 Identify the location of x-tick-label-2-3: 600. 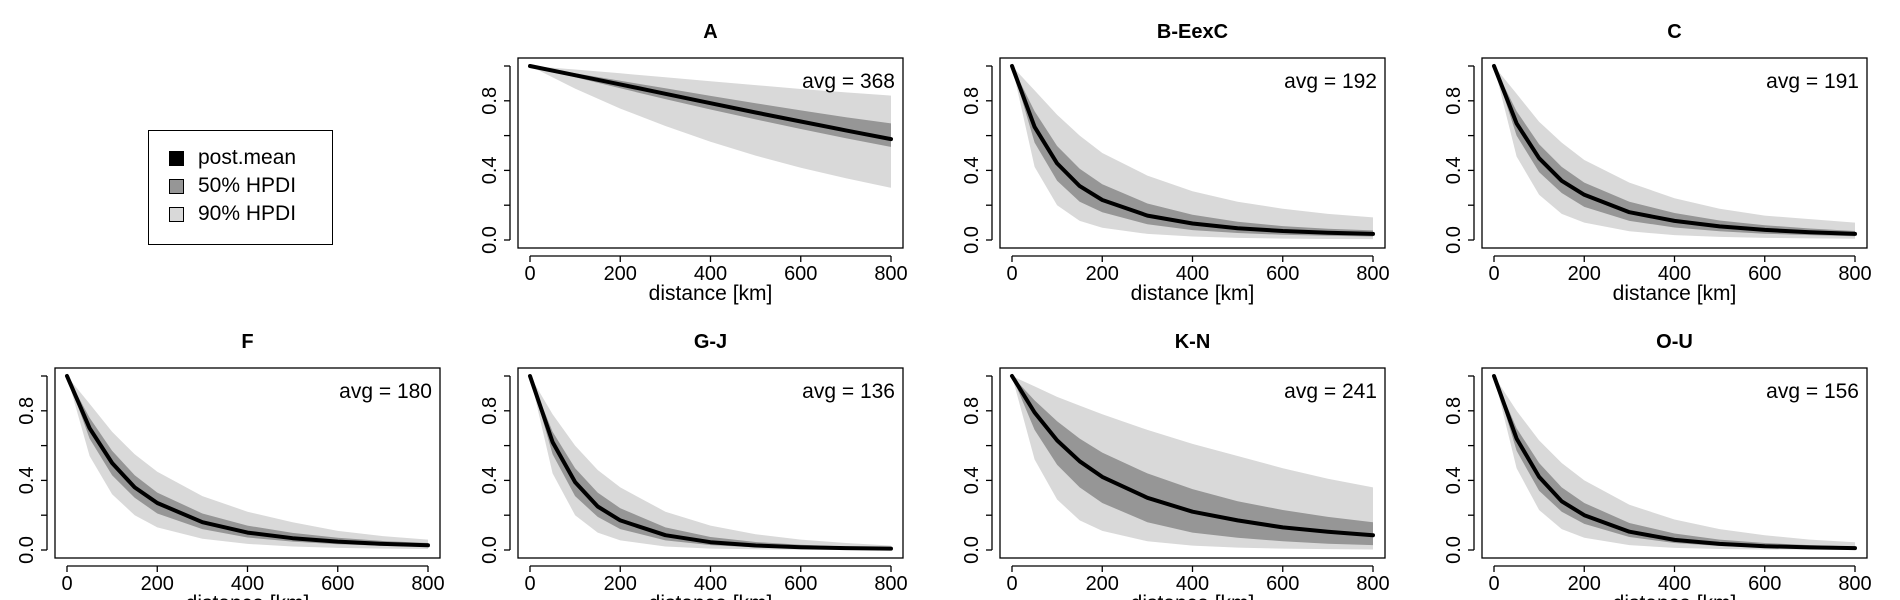
(1764, 274).